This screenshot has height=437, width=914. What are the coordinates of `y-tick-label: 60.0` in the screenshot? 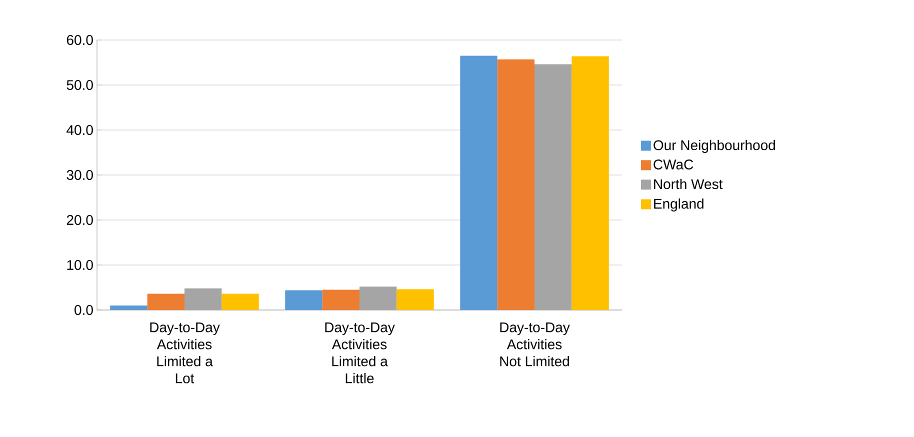 It's located at (79, 40).